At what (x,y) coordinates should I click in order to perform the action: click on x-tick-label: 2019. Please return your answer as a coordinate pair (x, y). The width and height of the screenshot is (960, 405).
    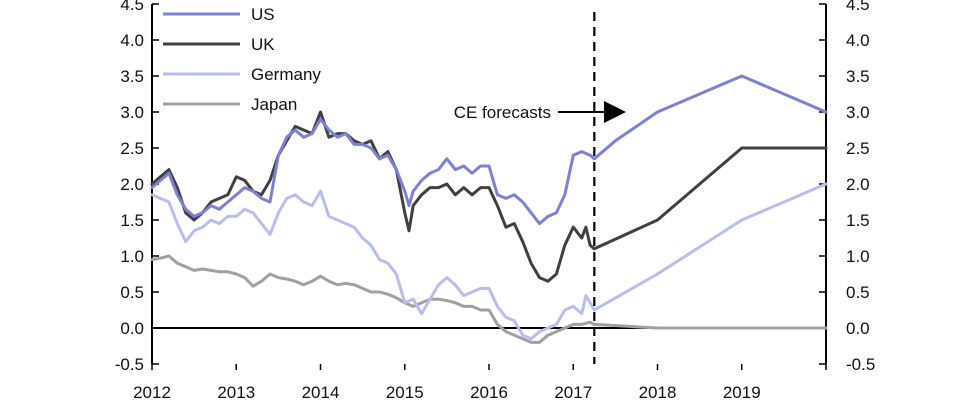
    Looking at the image, I should click on (742, 391).